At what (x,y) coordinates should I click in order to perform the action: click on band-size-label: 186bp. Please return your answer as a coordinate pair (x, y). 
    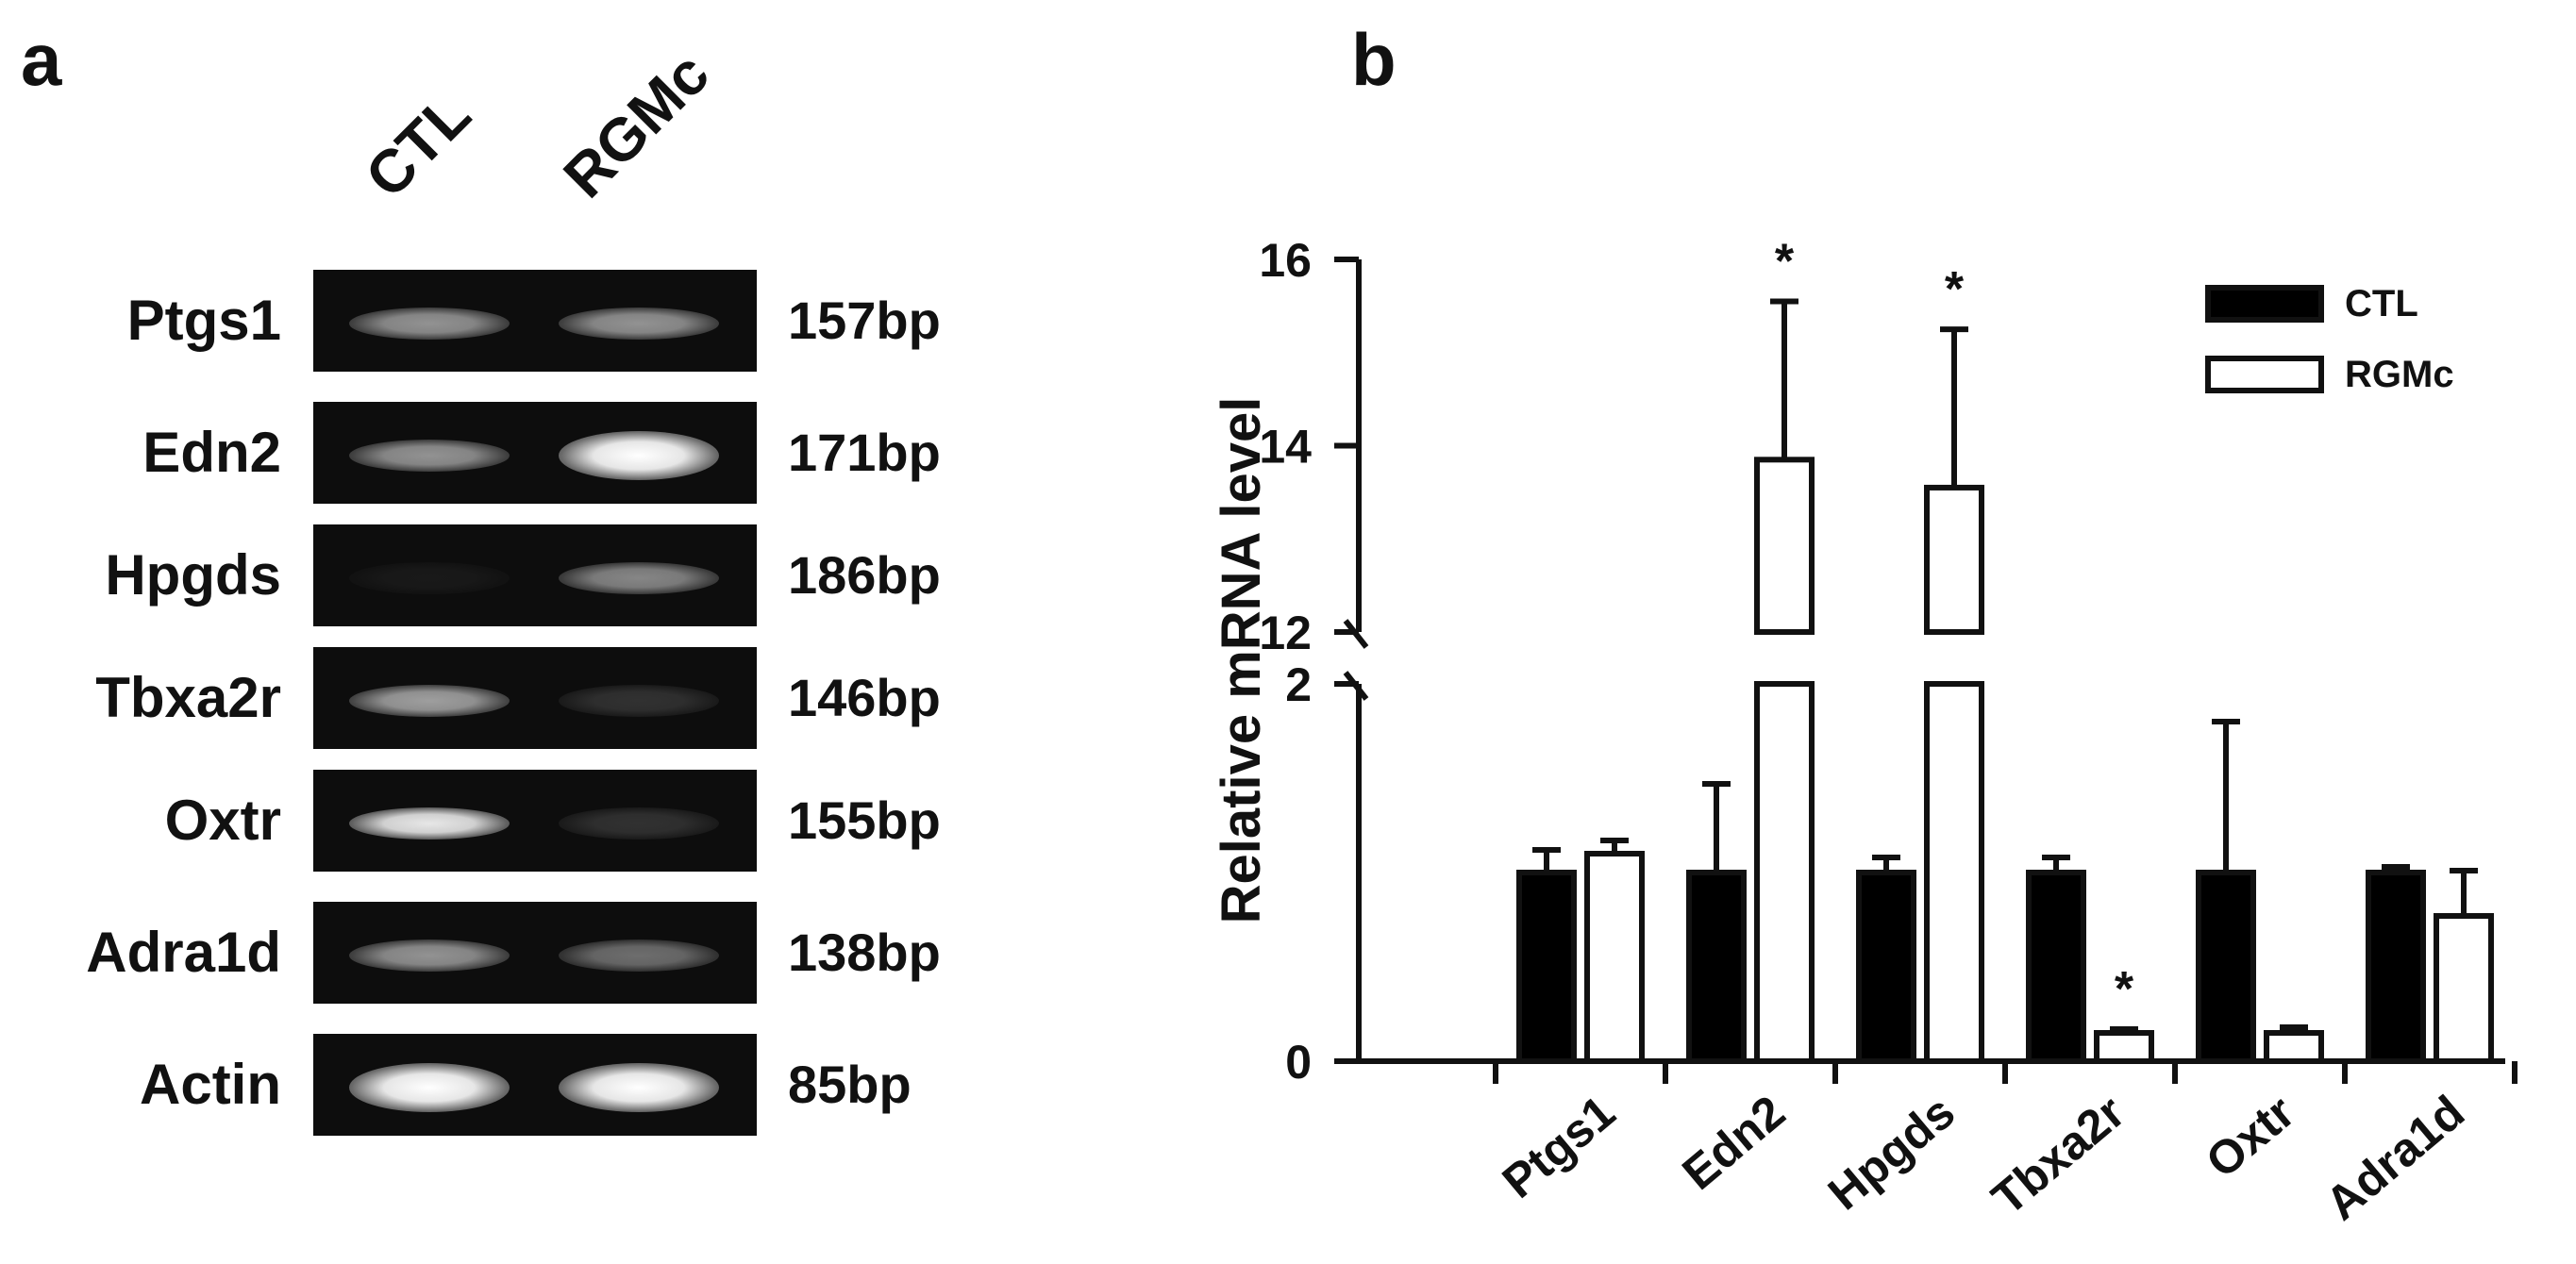
    Looking at the image, I should click on (864, 575).